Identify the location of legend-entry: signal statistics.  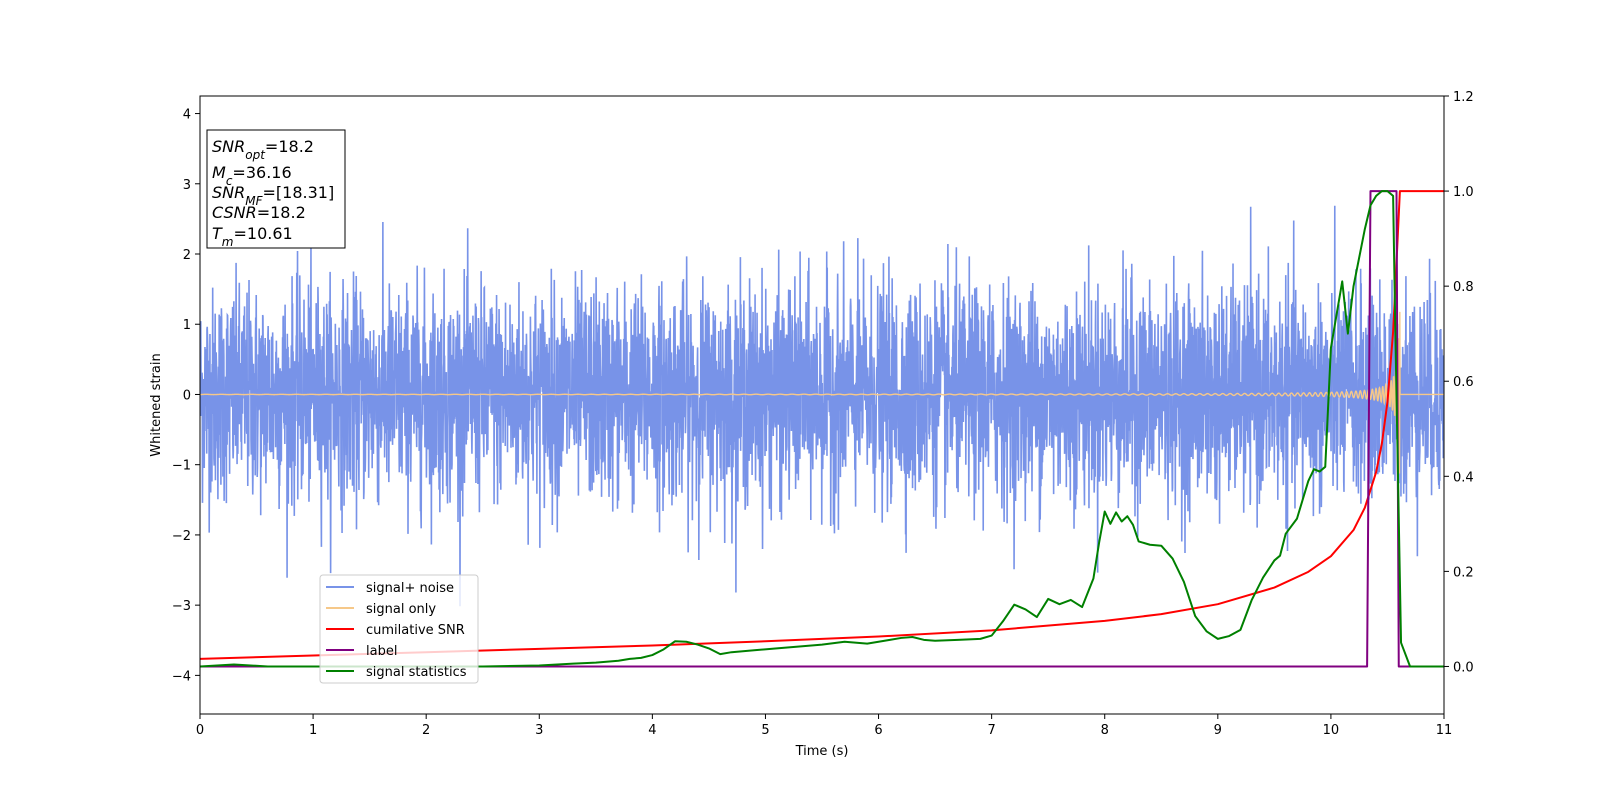
(396, 672).